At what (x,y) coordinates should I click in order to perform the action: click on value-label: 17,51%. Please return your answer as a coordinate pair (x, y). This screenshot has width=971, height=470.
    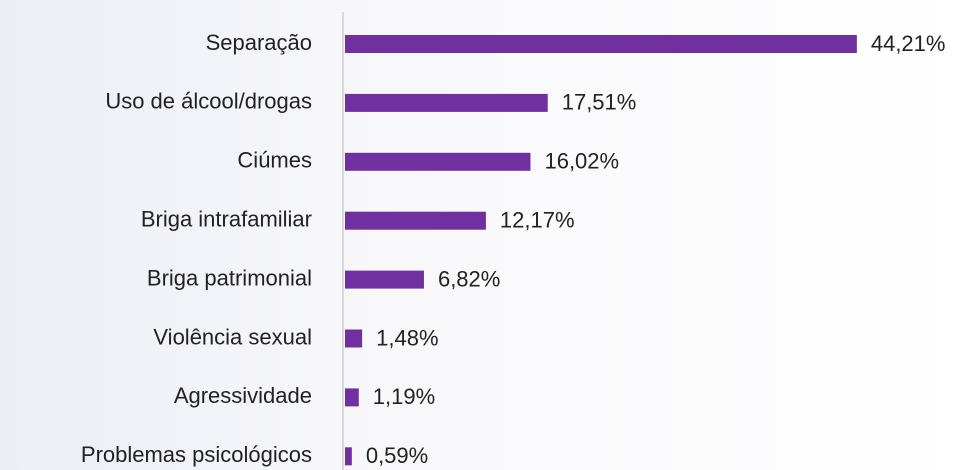
    Looking at the image, I should click on (599, 102).